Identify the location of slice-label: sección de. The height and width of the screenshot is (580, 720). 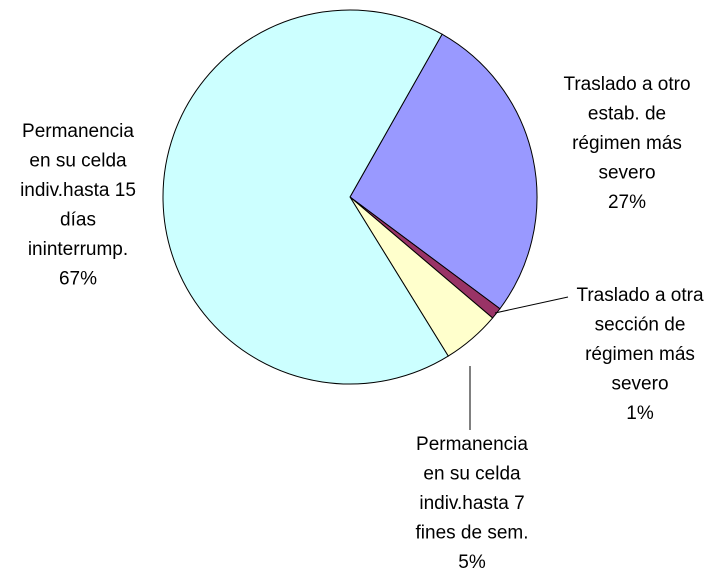
(640, 325).